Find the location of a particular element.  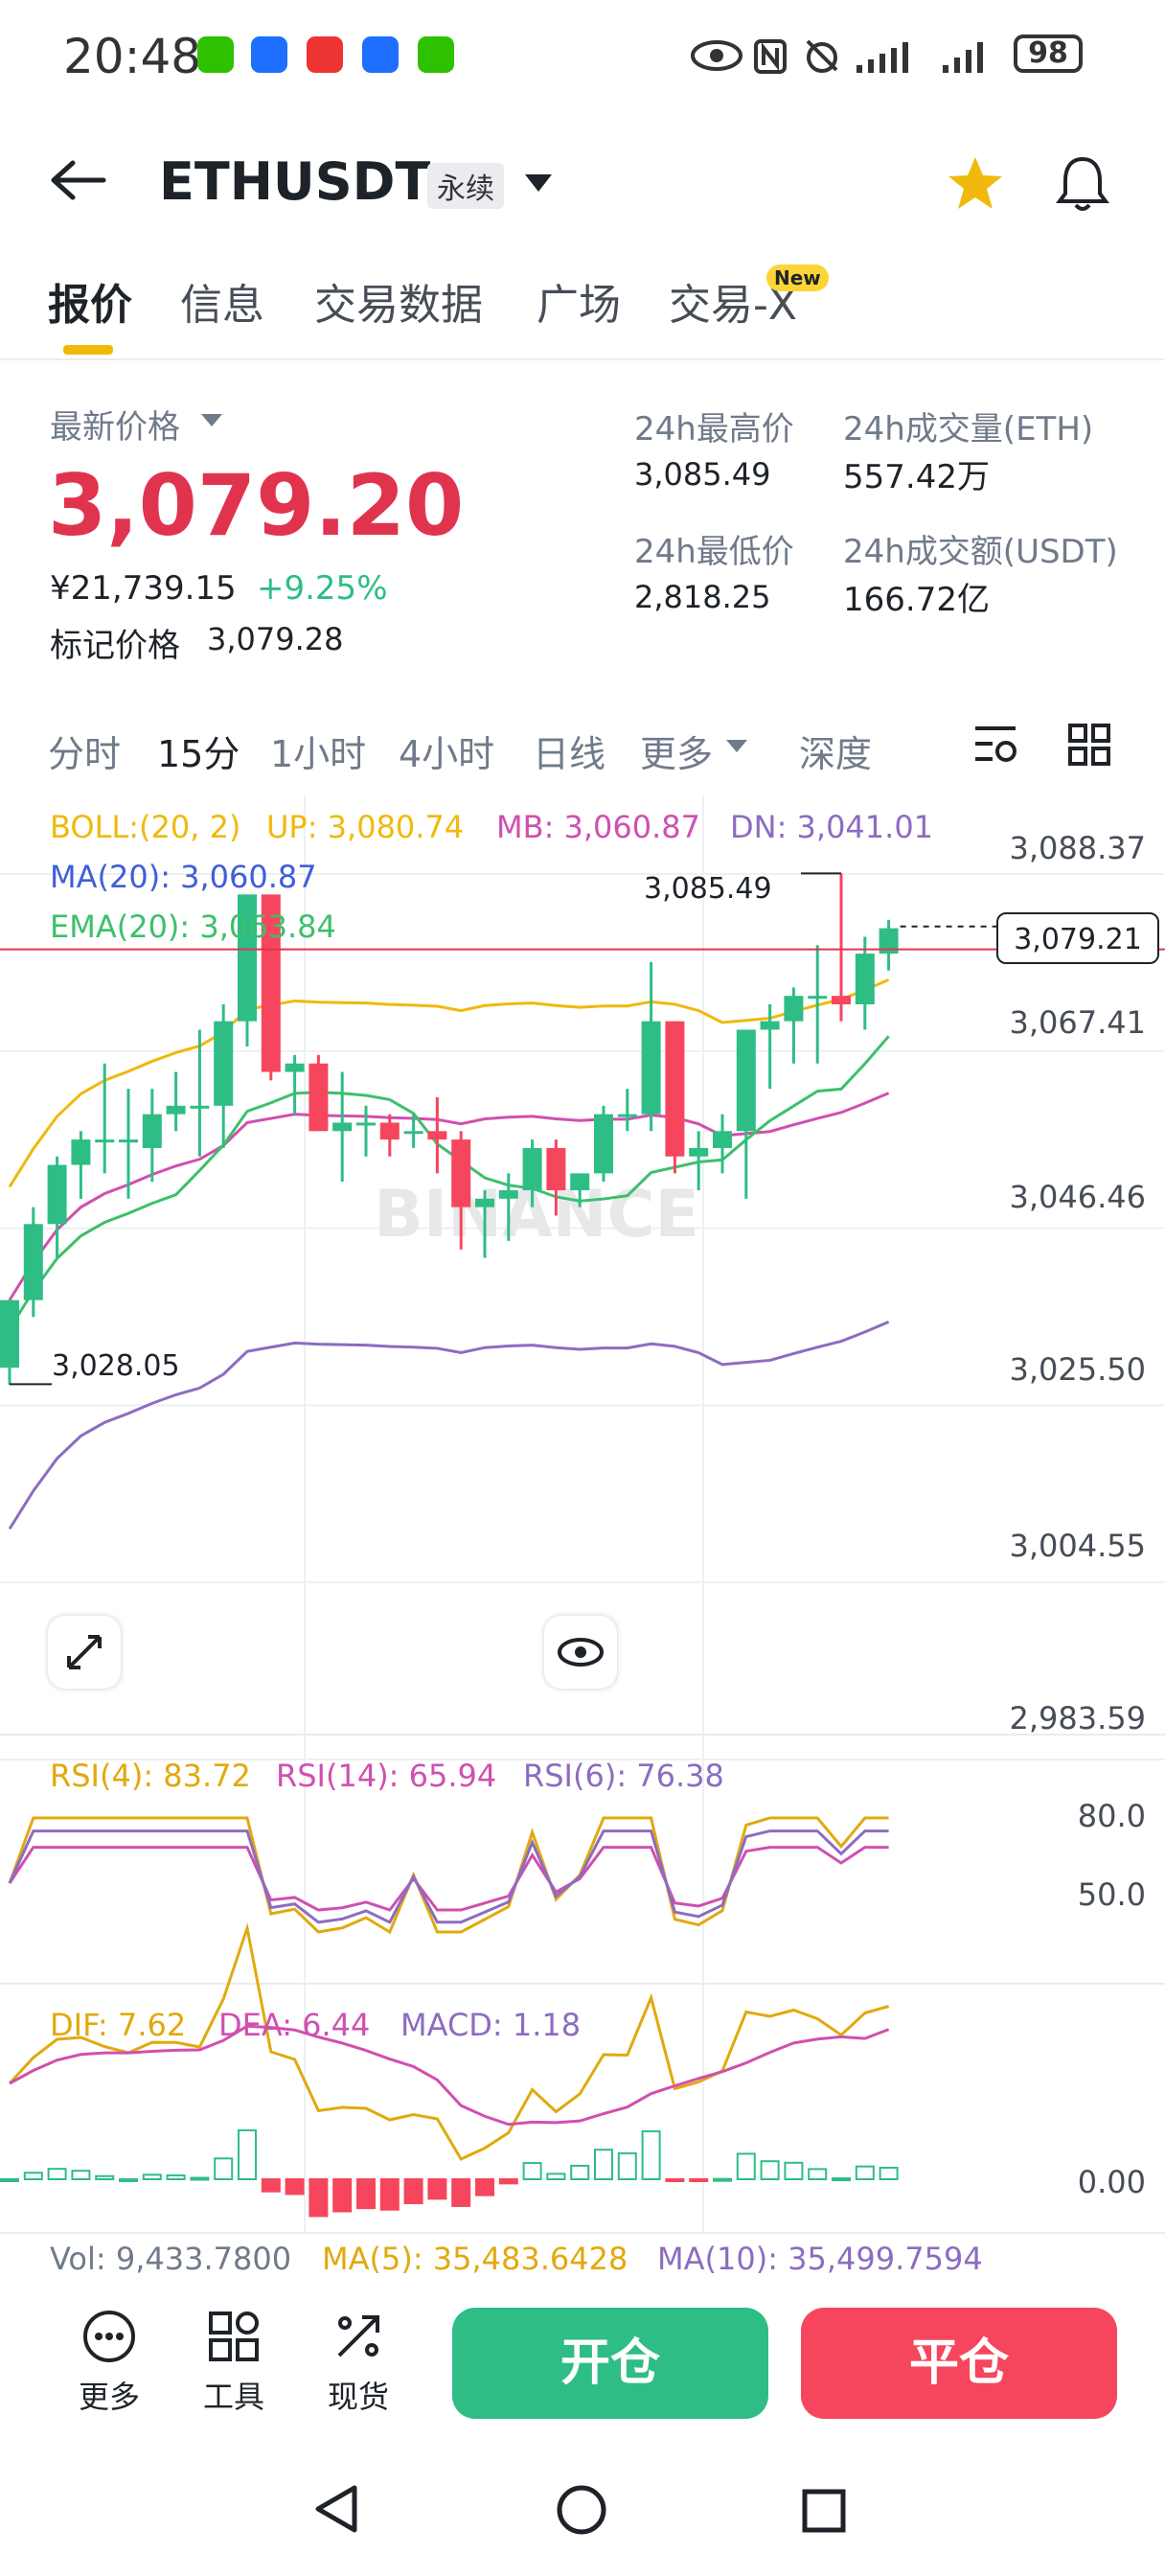

24h-amount-value: 166.72亿 is located at coordinates (917, 600).